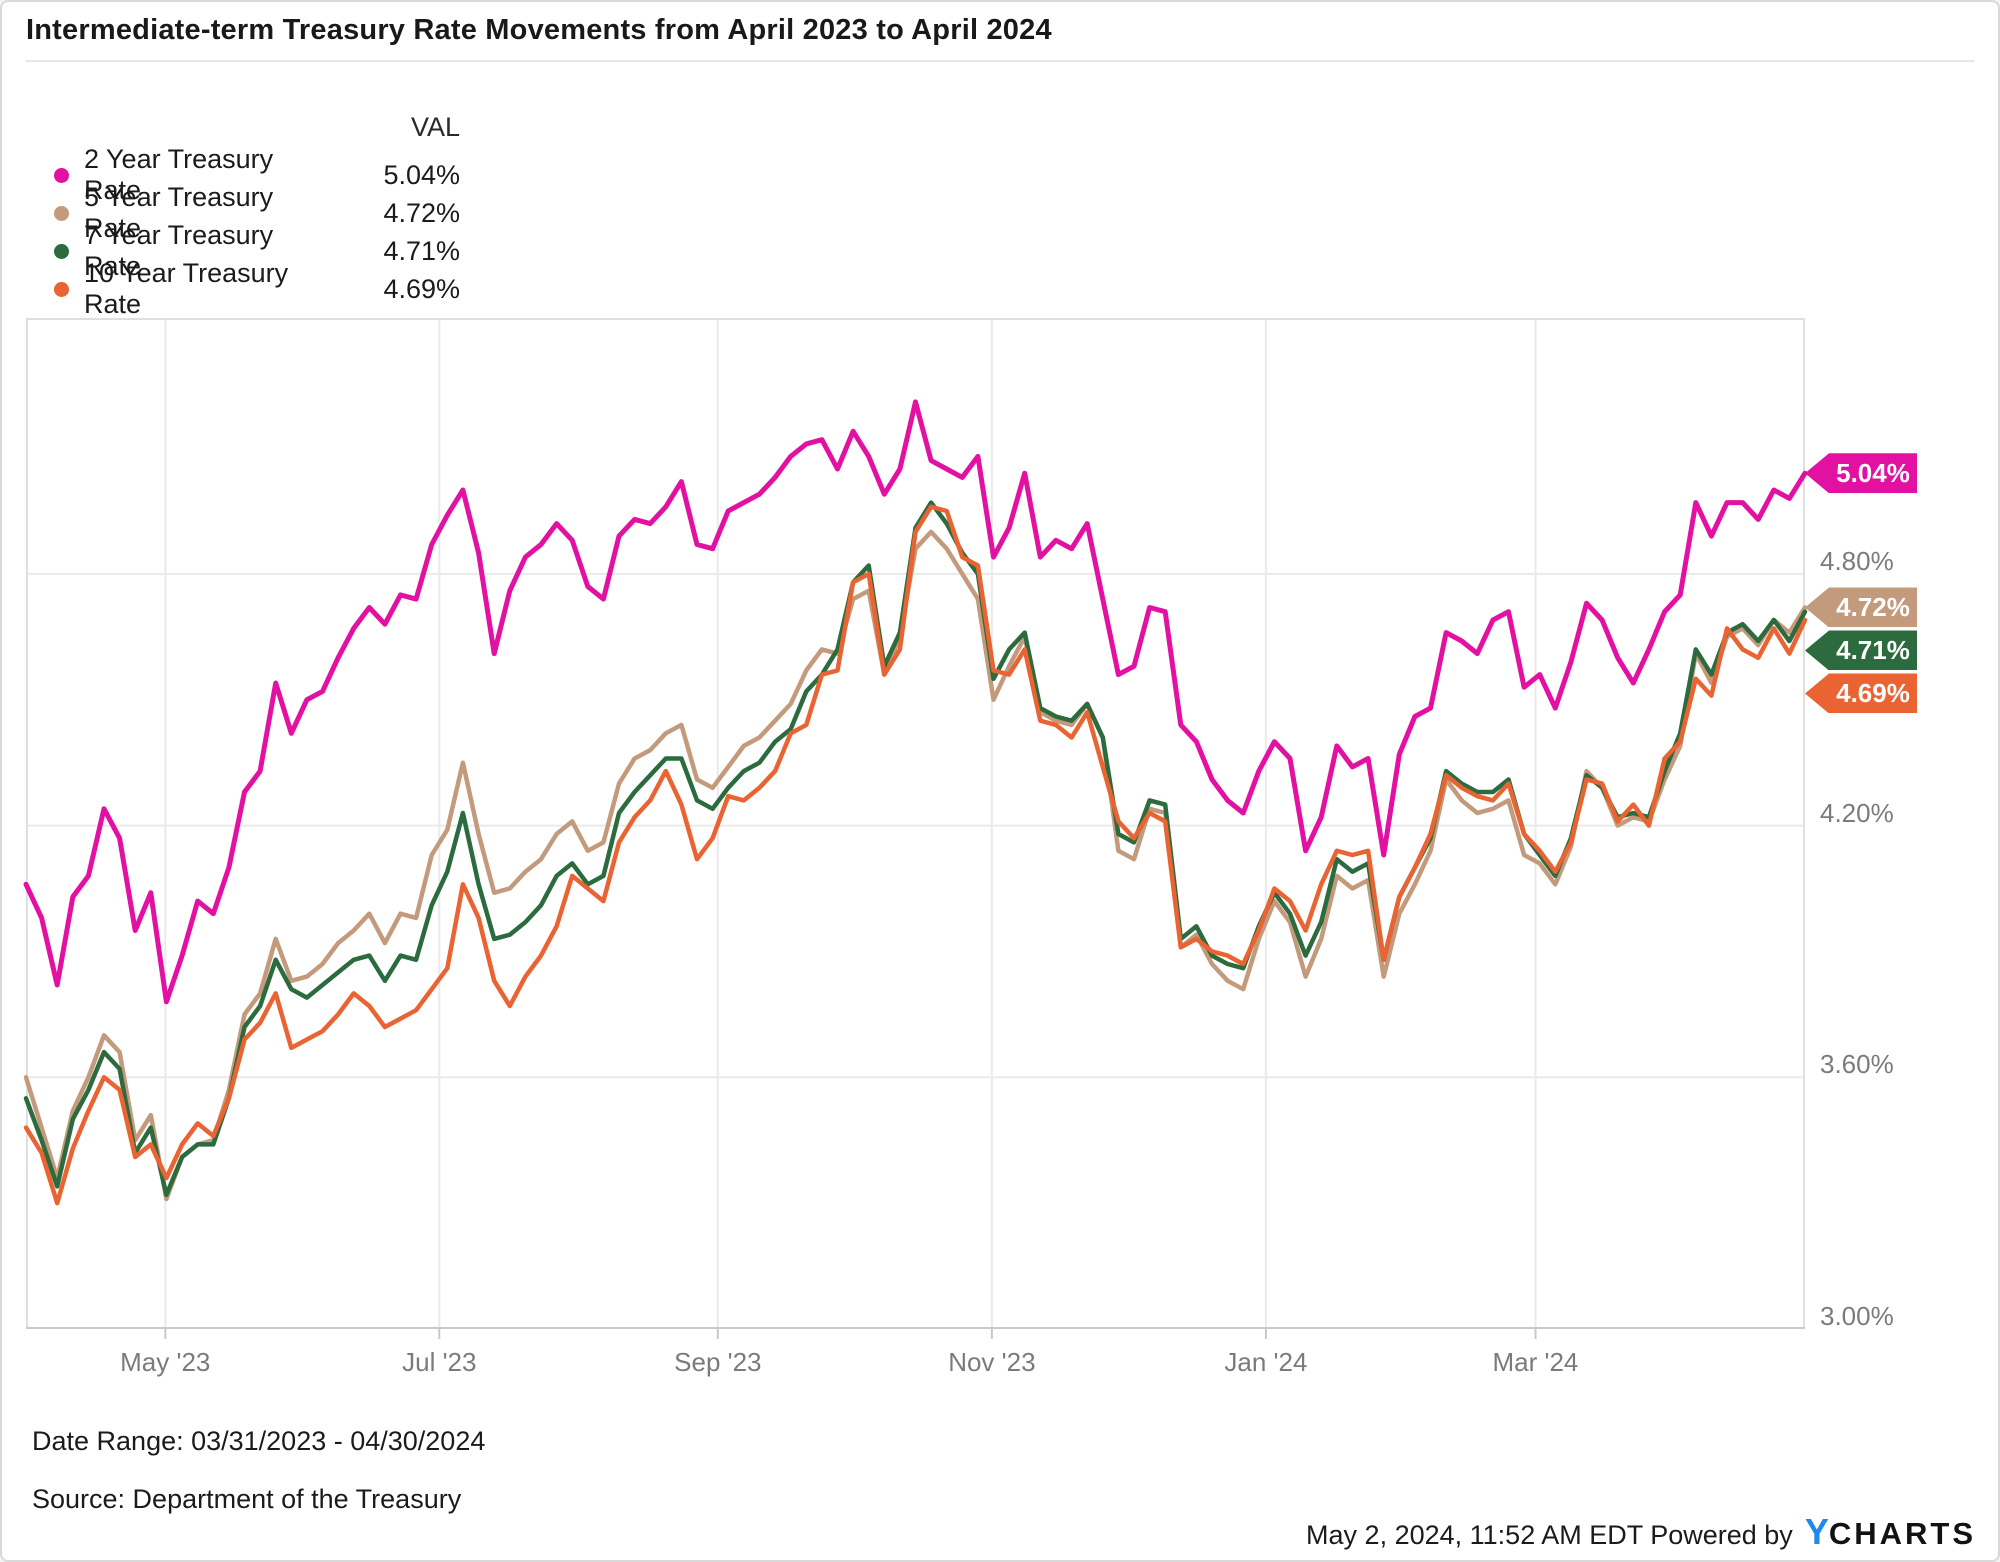 The height and width of the screenshot is (1562, 2000). I want to click on legend-item-value: 4.72%, so click(421, 212).